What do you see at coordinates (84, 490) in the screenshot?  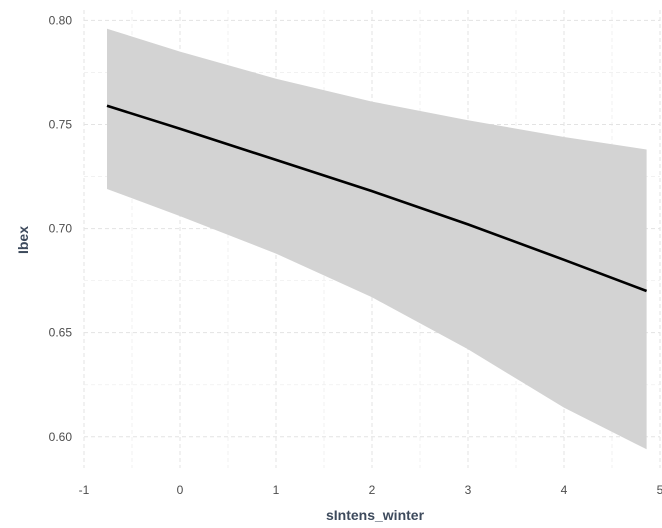 I see `x-tick-label-0: -1` at bounding box center [84, 490].